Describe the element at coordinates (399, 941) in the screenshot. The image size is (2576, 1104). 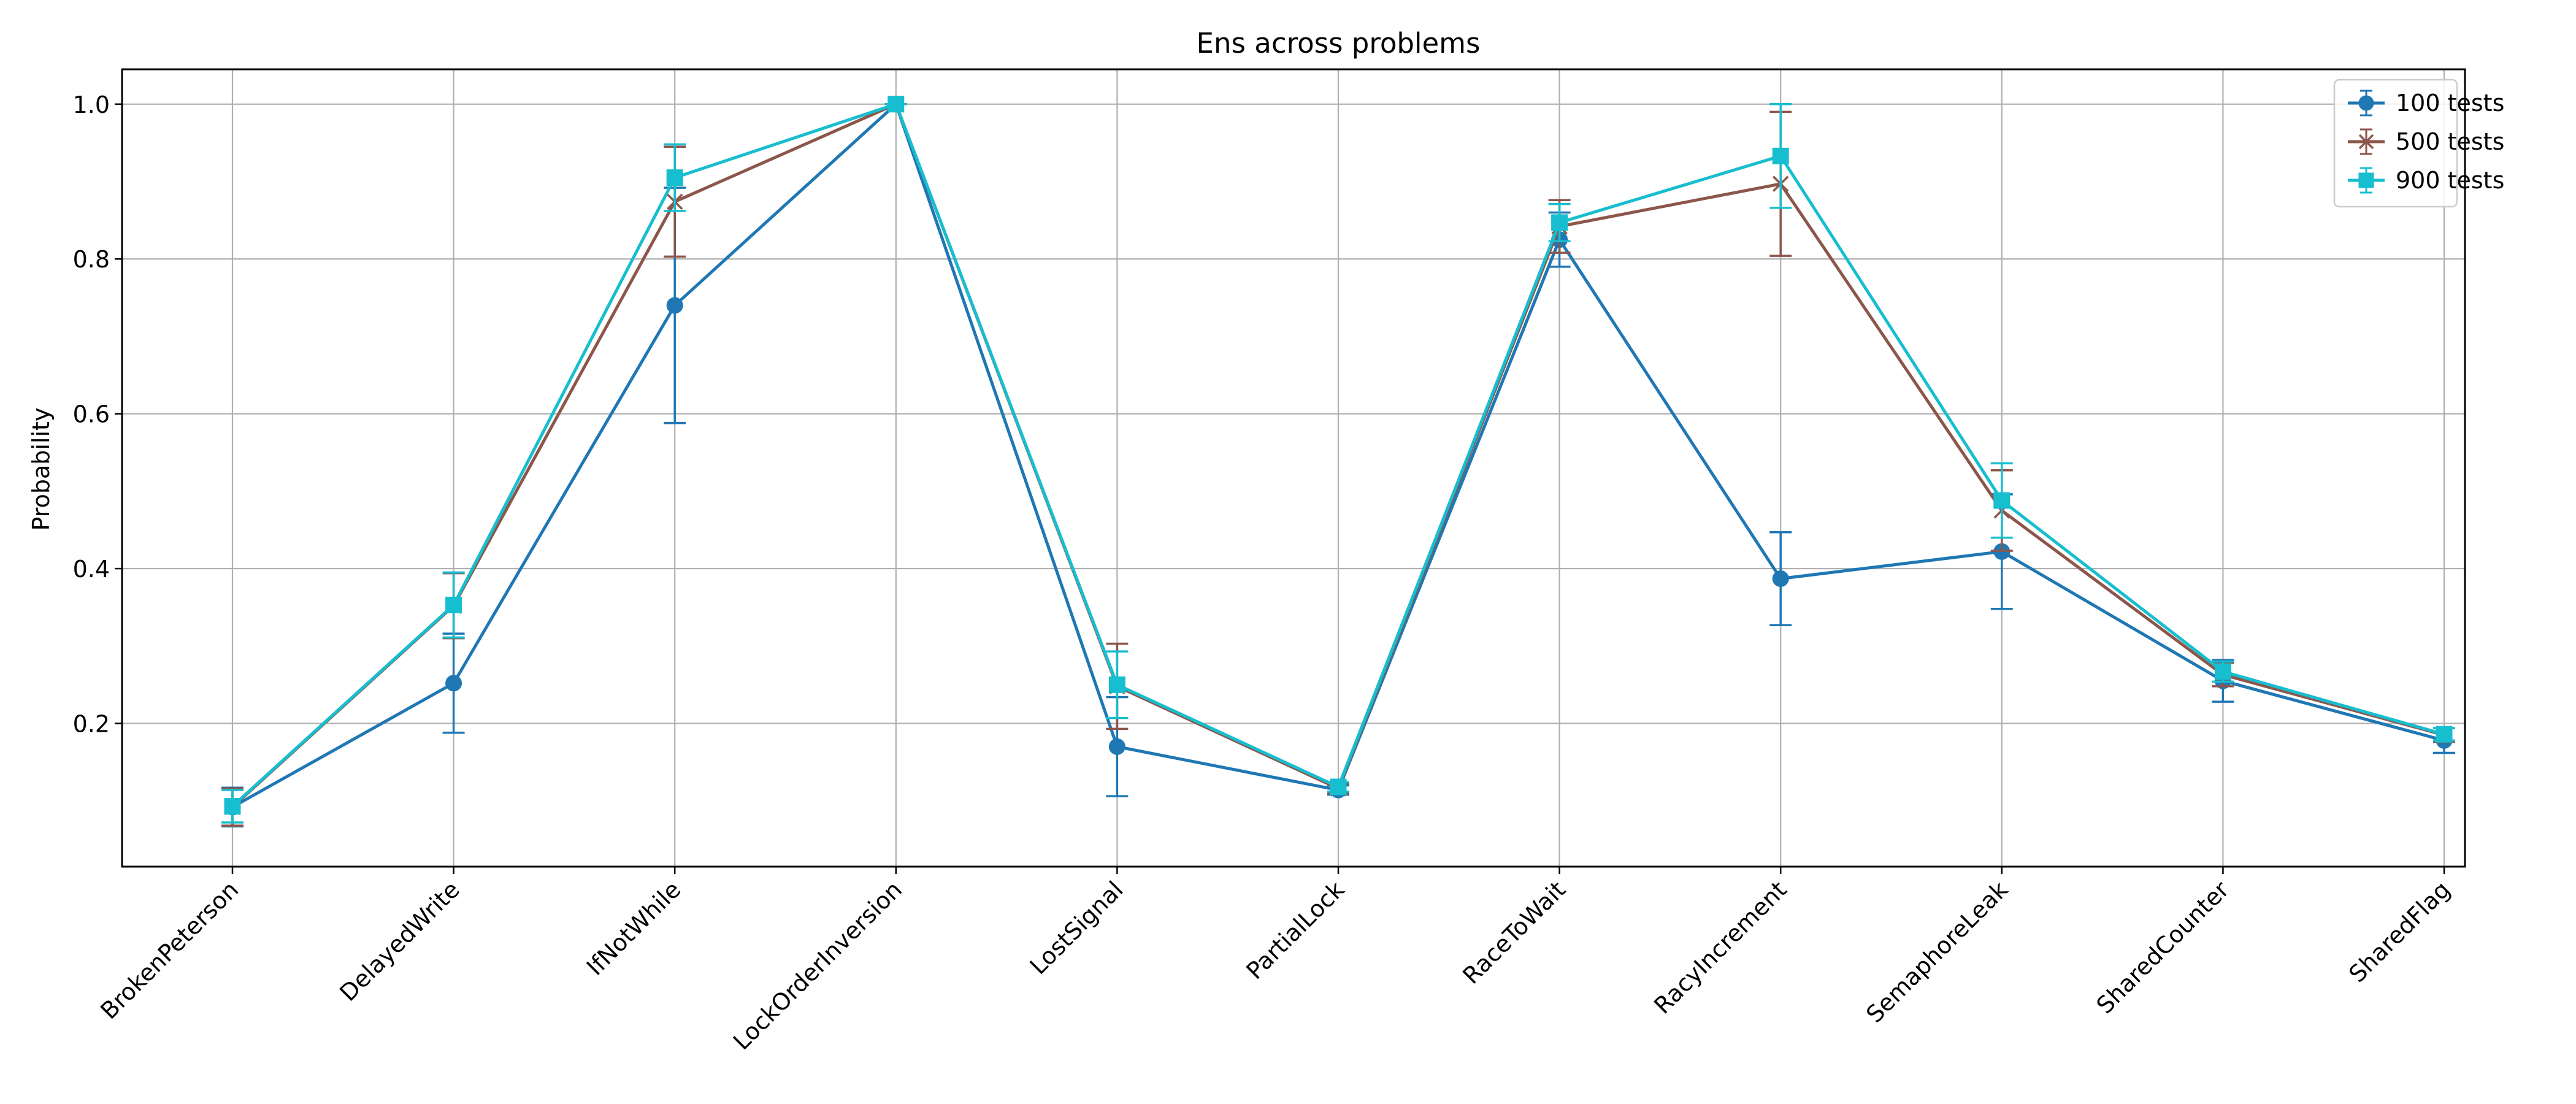
I see `x-tick-label: DelayedWrite` at that location.